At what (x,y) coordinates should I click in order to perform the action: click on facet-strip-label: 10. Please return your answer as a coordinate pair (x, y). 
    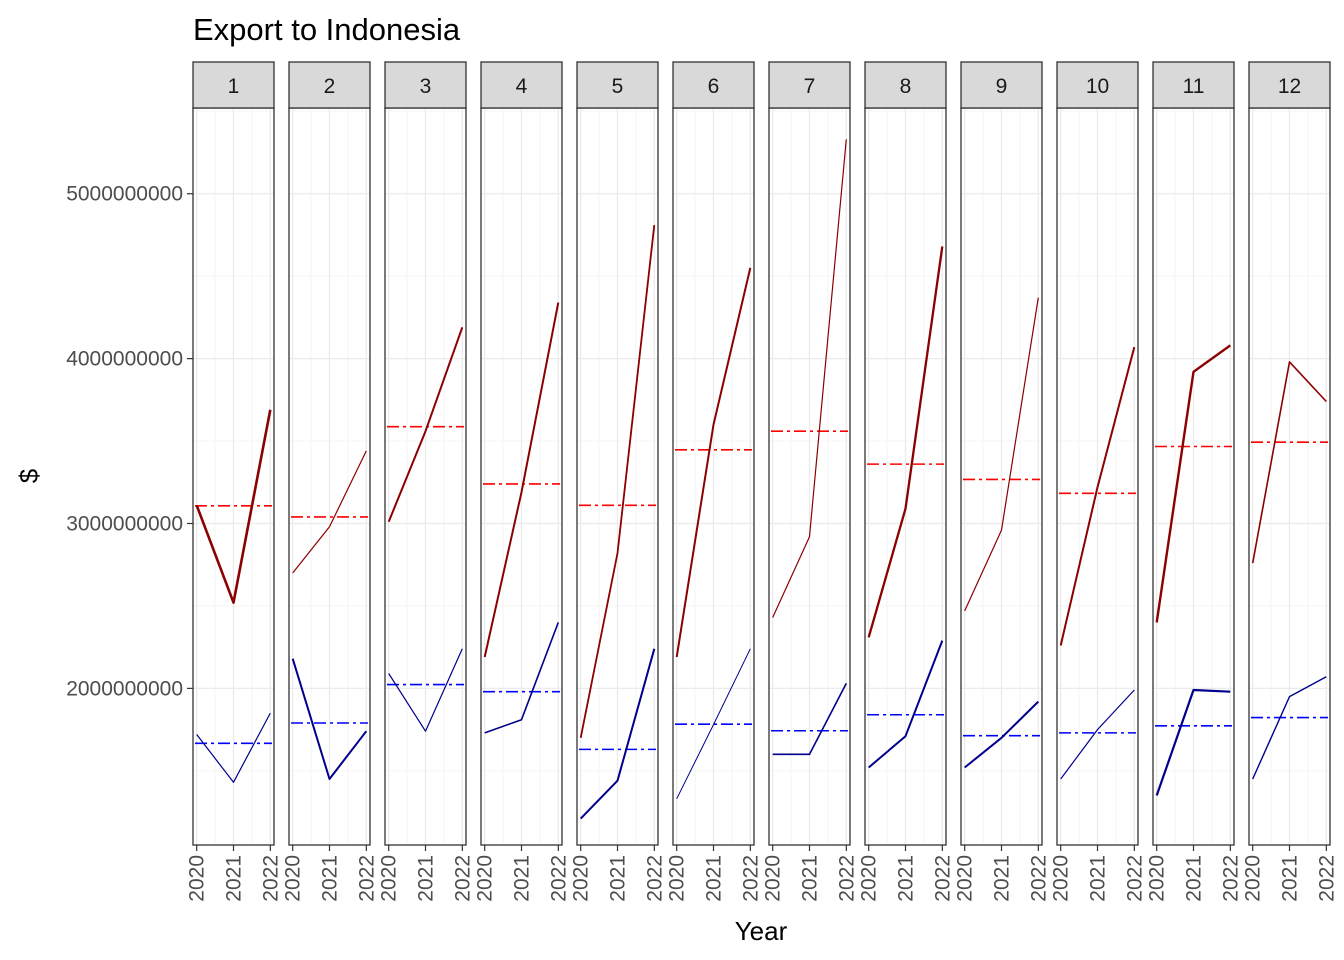
    Looking at the image, I should click on (1097, 86).